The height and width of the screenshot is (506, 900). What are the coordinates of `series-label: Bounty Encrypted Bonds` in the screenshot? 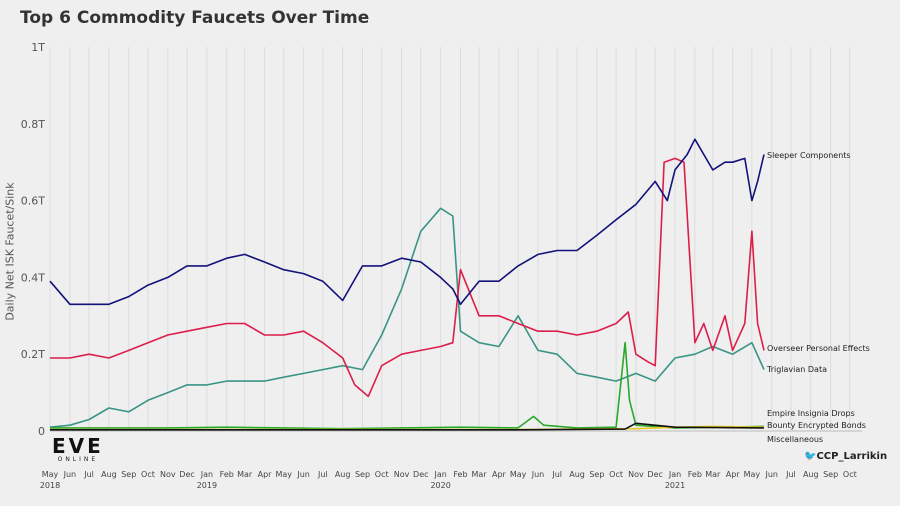 It's located at (816, 425).